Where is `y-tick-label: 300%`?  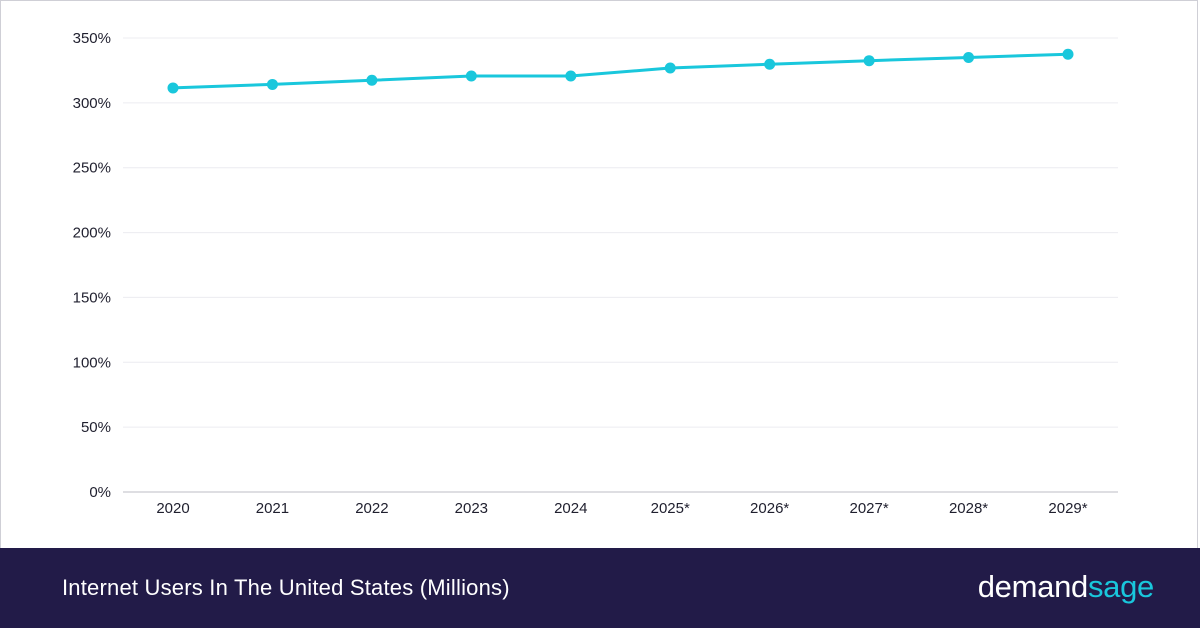
y-tick-label: 300% is located at coordinates (92, 103).